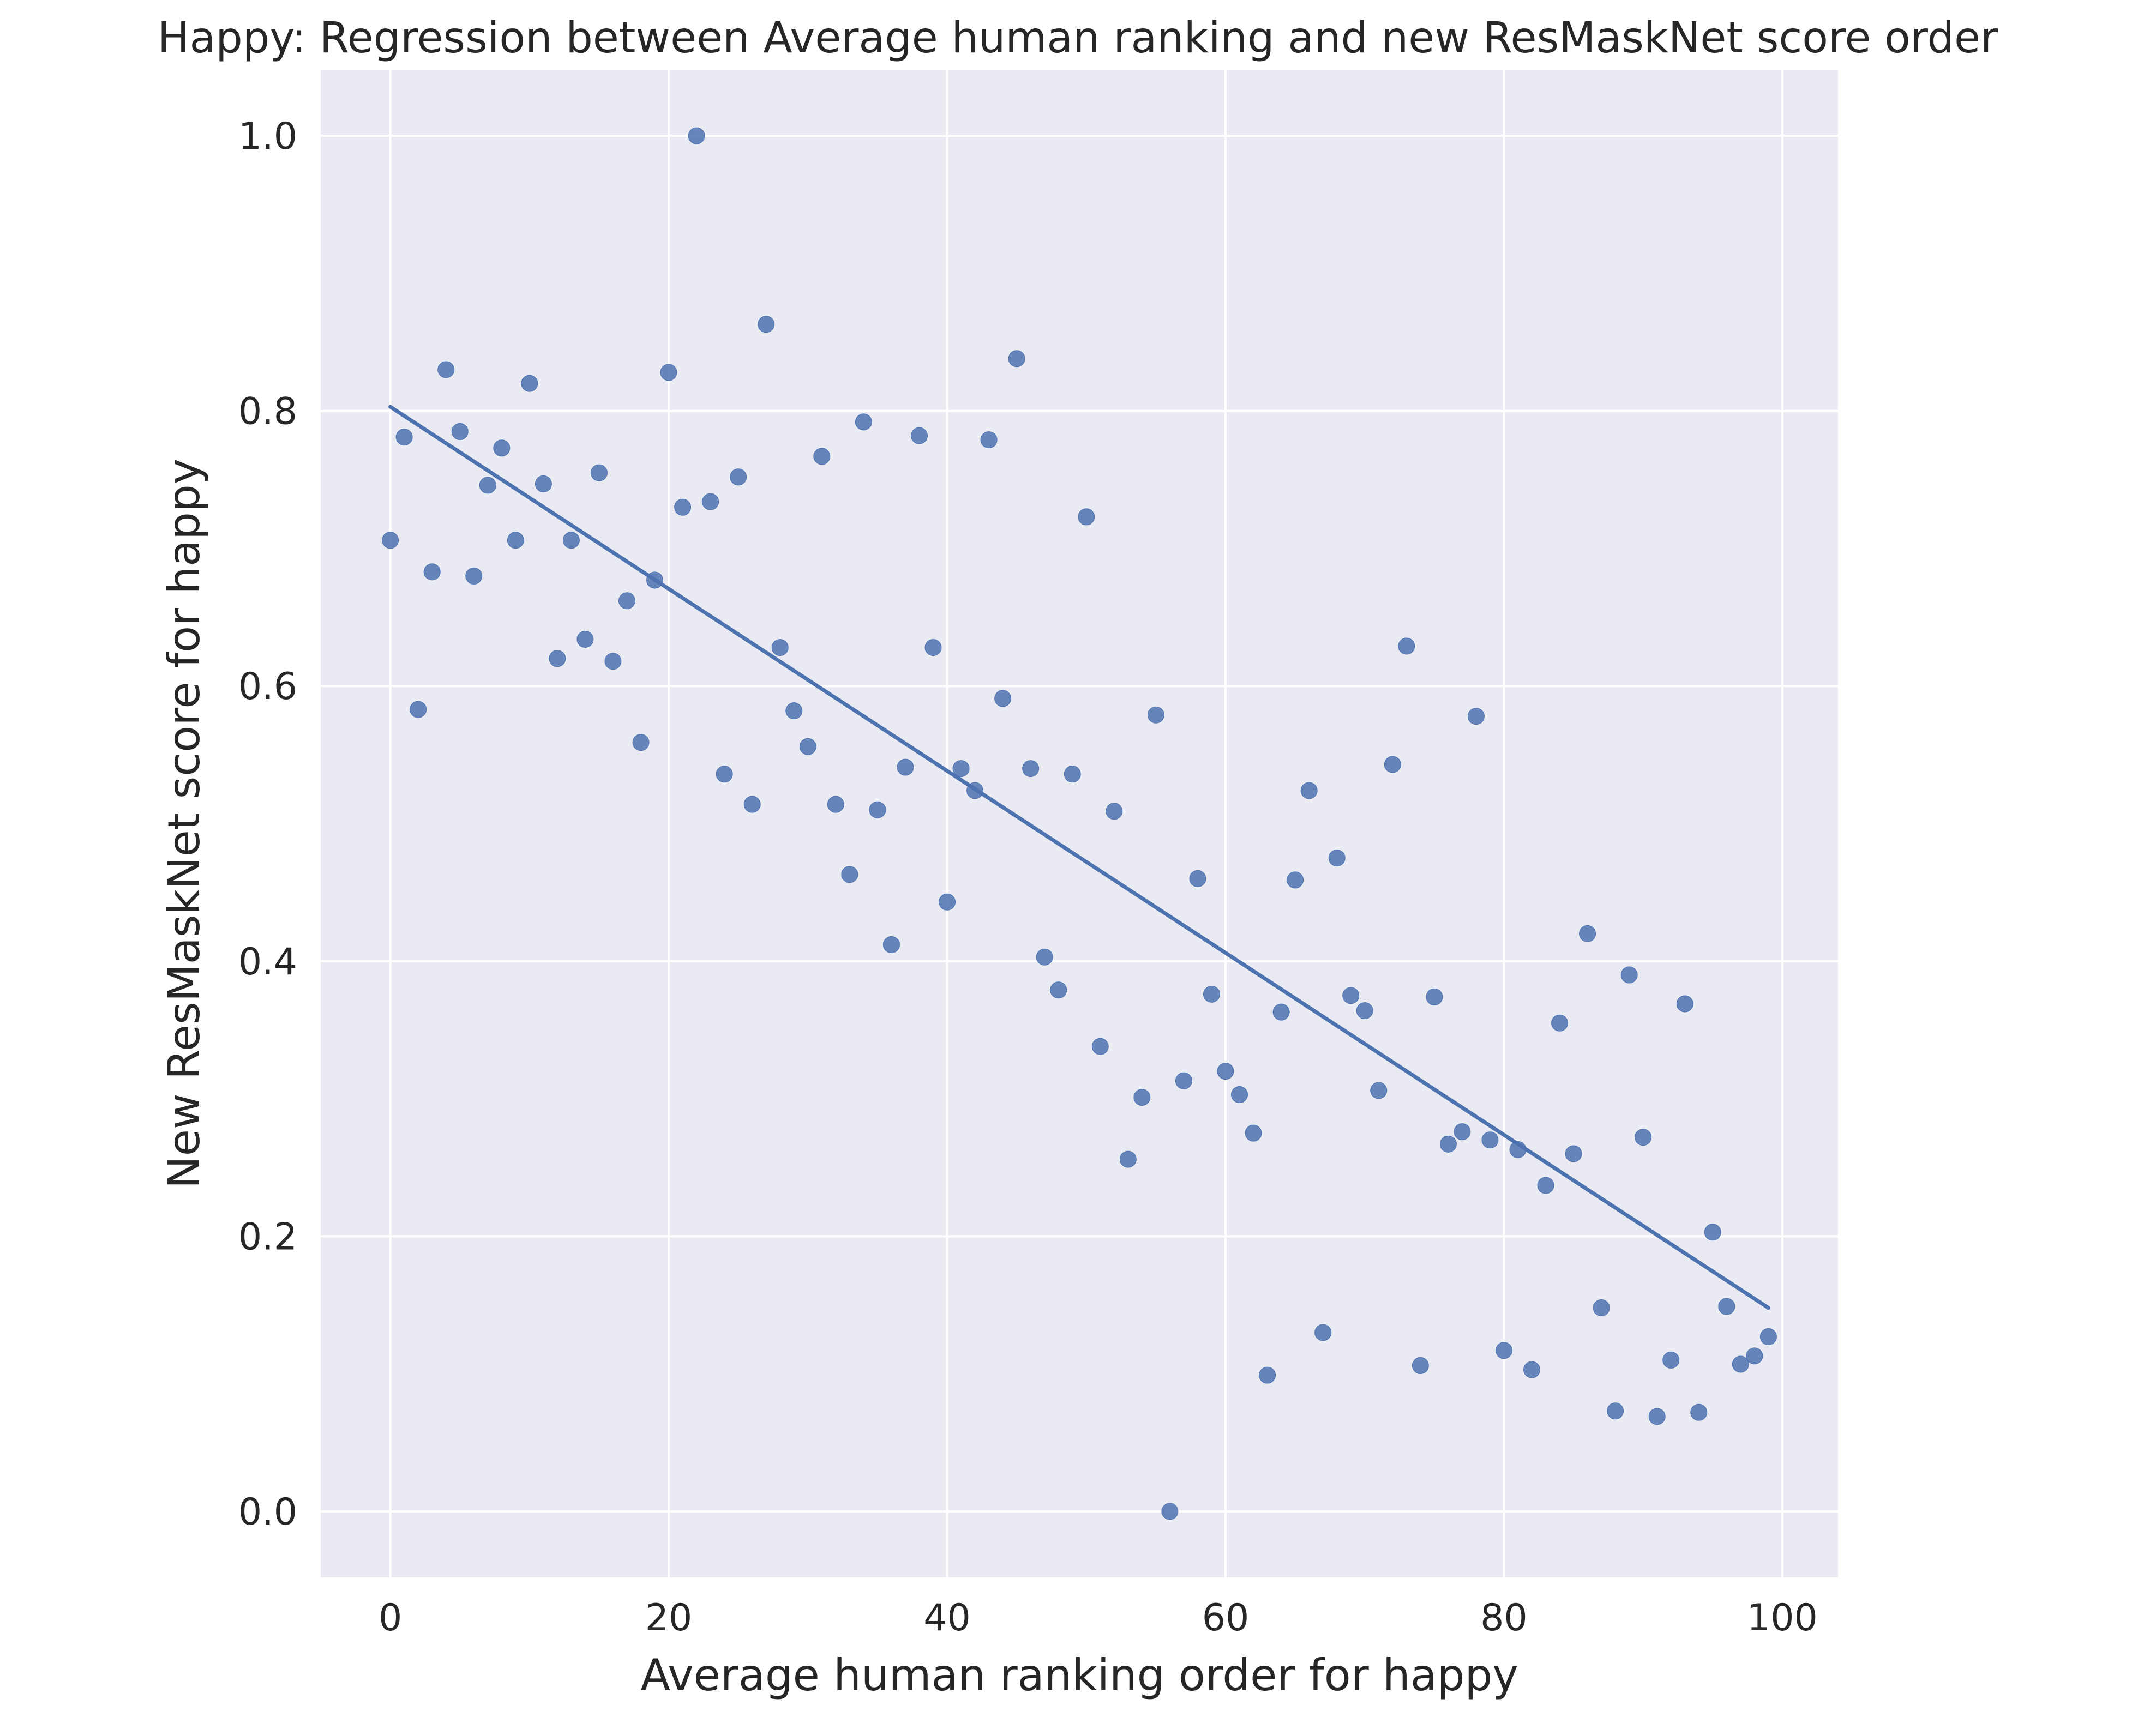  I want to click on y-tick-label: 0.2, so click(267, 1236).